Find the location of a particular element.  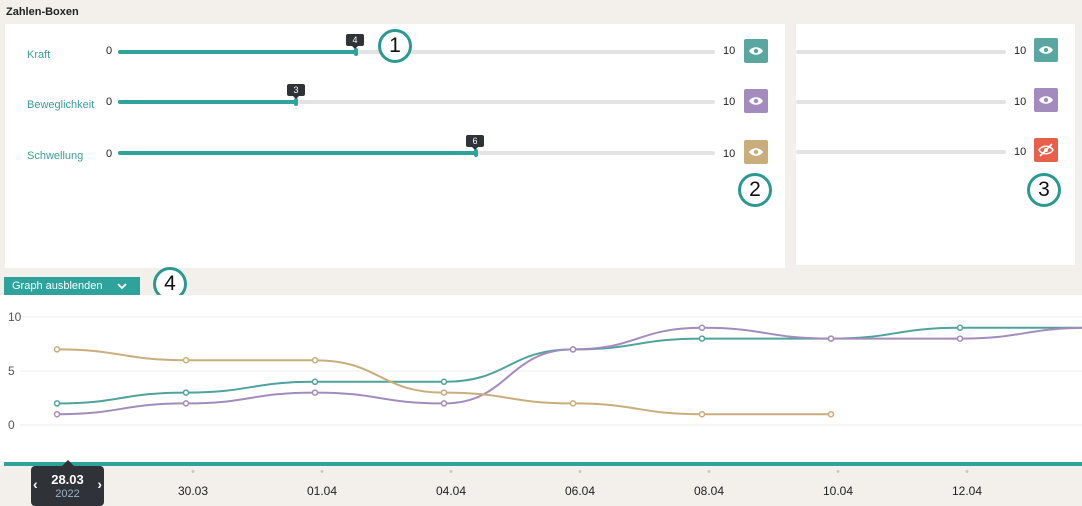

timeline-date-label: 01.04 is located at coordinates (322, 491).